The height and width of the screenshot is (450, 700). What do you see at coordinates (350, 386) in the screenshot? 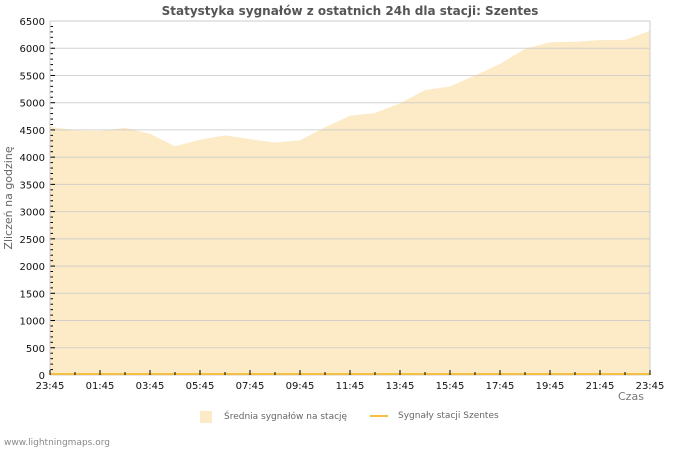
I see `x-tick-label: 11:45` at bounding box center [350, 386].